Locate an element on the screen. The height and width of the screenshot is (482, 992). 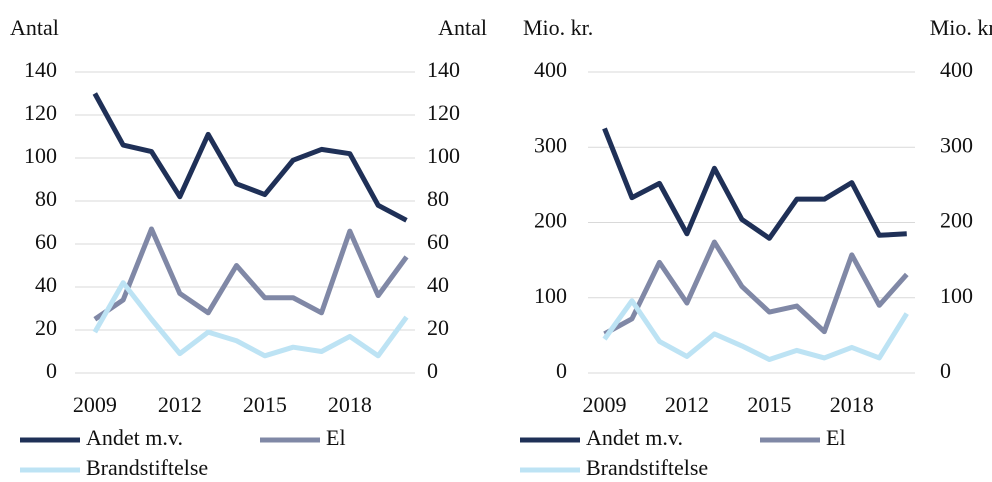
y2-axis-label: Antal is located at coordinates (462, 27).